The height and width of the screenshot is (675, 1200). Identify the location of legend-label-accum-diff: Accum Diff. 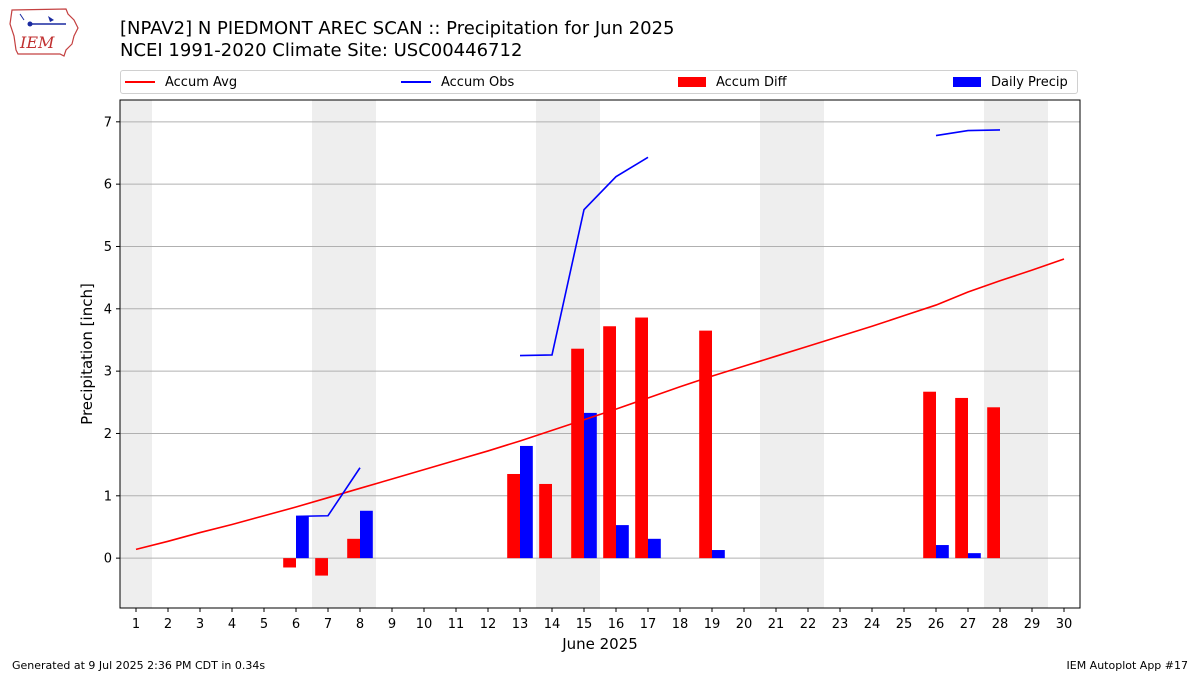
(751, 82).